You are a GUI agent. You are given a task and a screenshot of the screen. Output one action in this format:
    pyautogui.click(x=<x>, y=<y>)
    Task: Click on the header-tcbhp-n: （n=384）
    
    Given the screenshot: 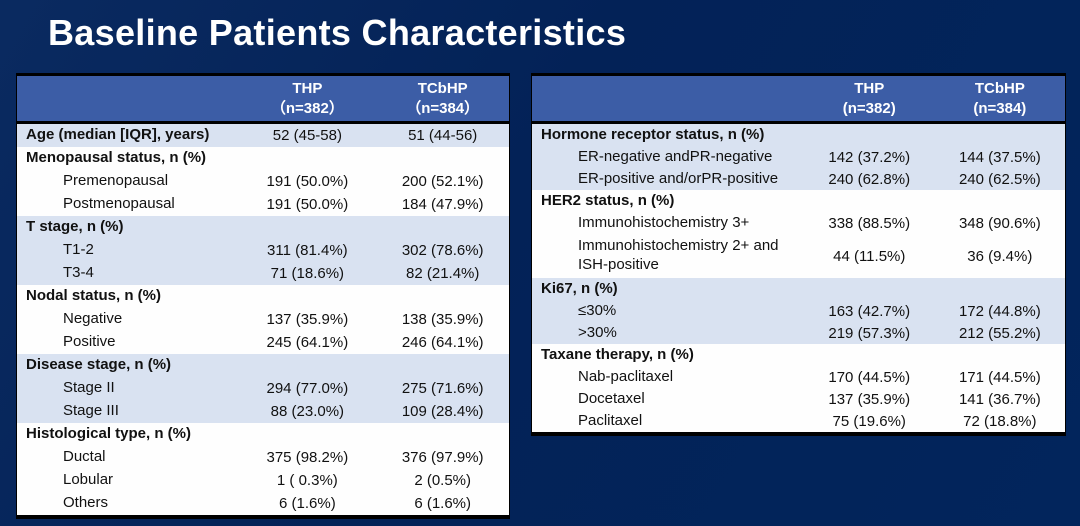 What is the action you would take?
    pyautogui.click(x=443, y=108)
    